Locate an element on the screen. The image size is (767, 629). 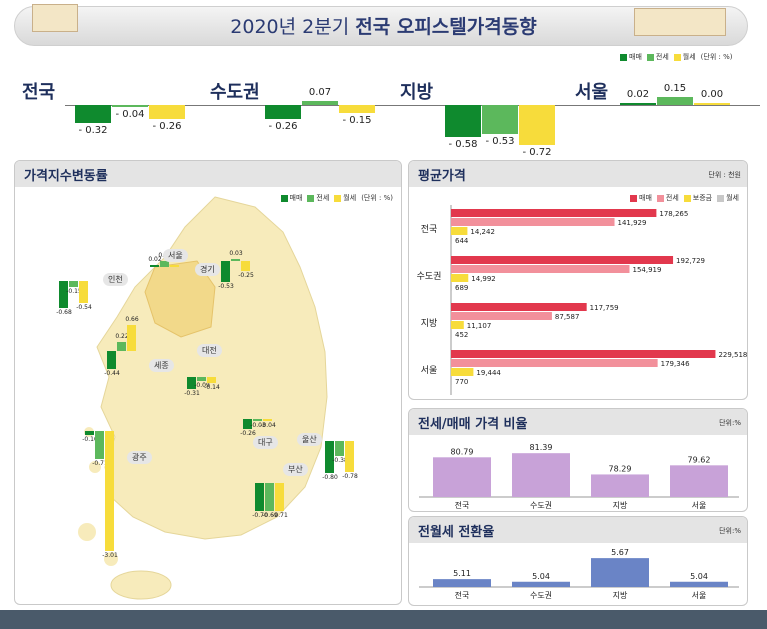
avg-value: 154,919 is located at coordinates (646, 270).